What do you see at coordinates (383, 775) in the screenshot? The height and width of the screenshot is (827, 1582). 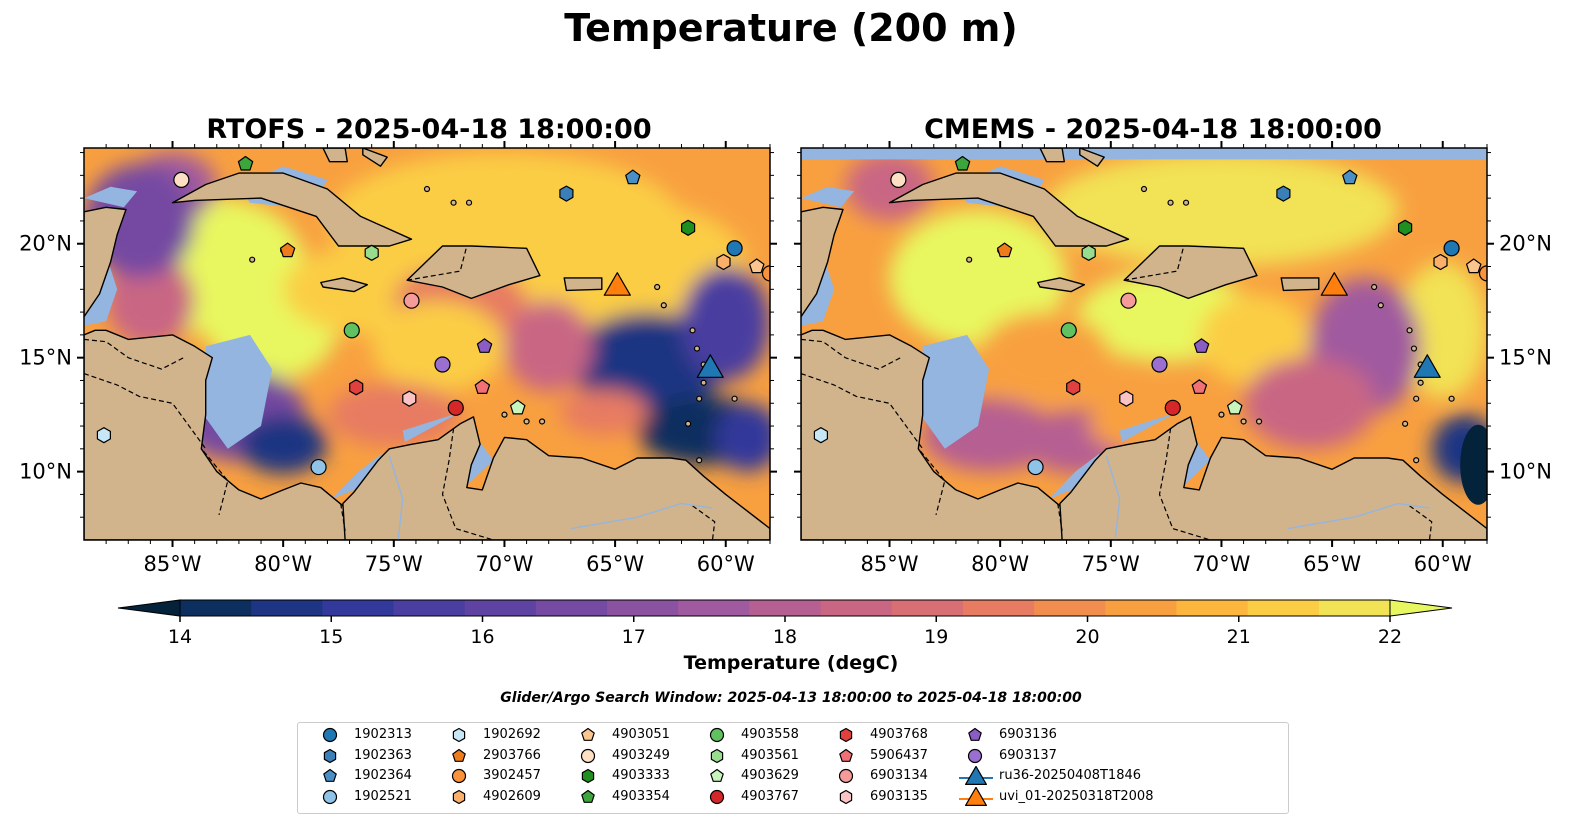 I see `legend-label: 1902364` at bounding box center [383, 775].